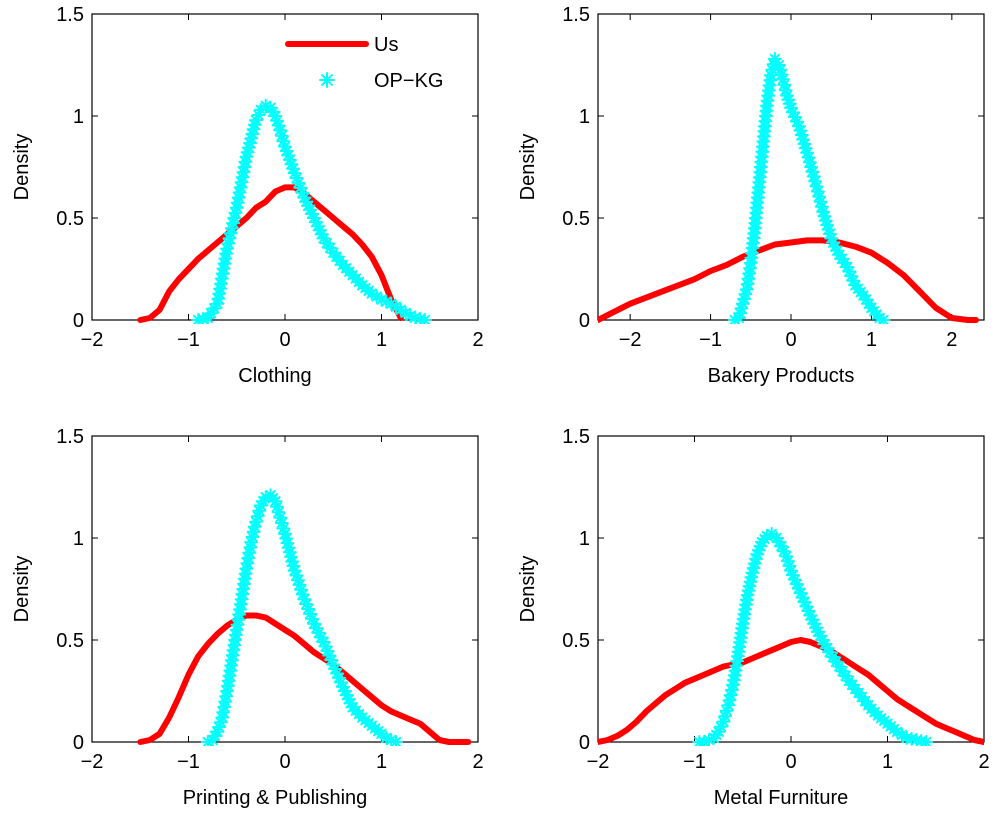  I want to click on legend-label-opkg: OP−KG, so click(408, 81).